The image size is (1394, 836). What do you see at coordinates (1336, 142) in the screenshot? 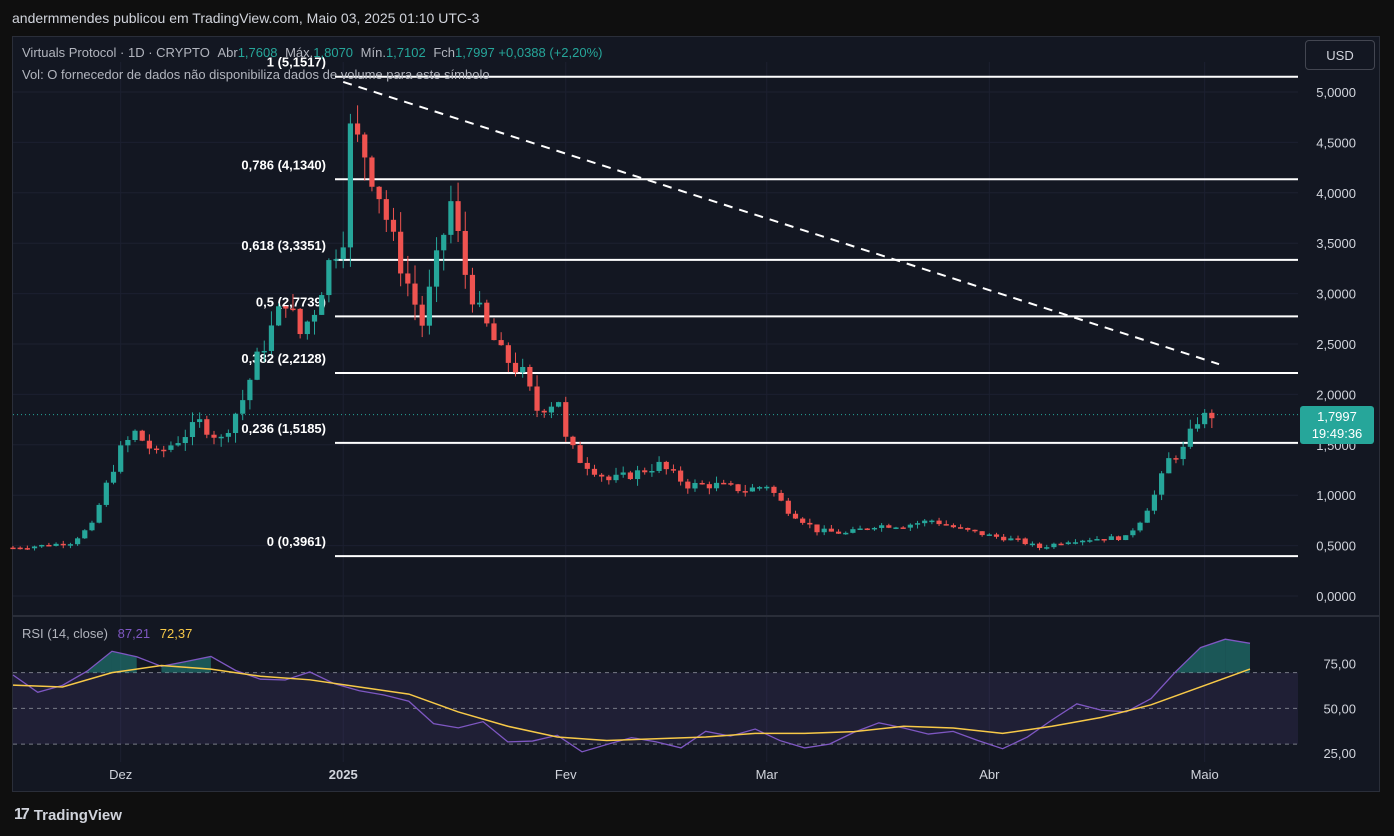
I see `price-tick-label: 4,5000` at bounding box center [1336, 142].